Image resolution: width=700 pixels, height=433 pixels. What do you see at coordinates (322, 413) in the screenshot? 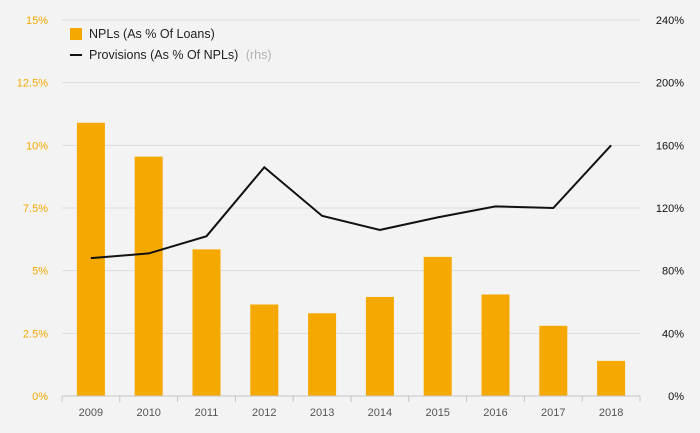
I see `x-tick-label: 2013` at bounding box center [322, 413].